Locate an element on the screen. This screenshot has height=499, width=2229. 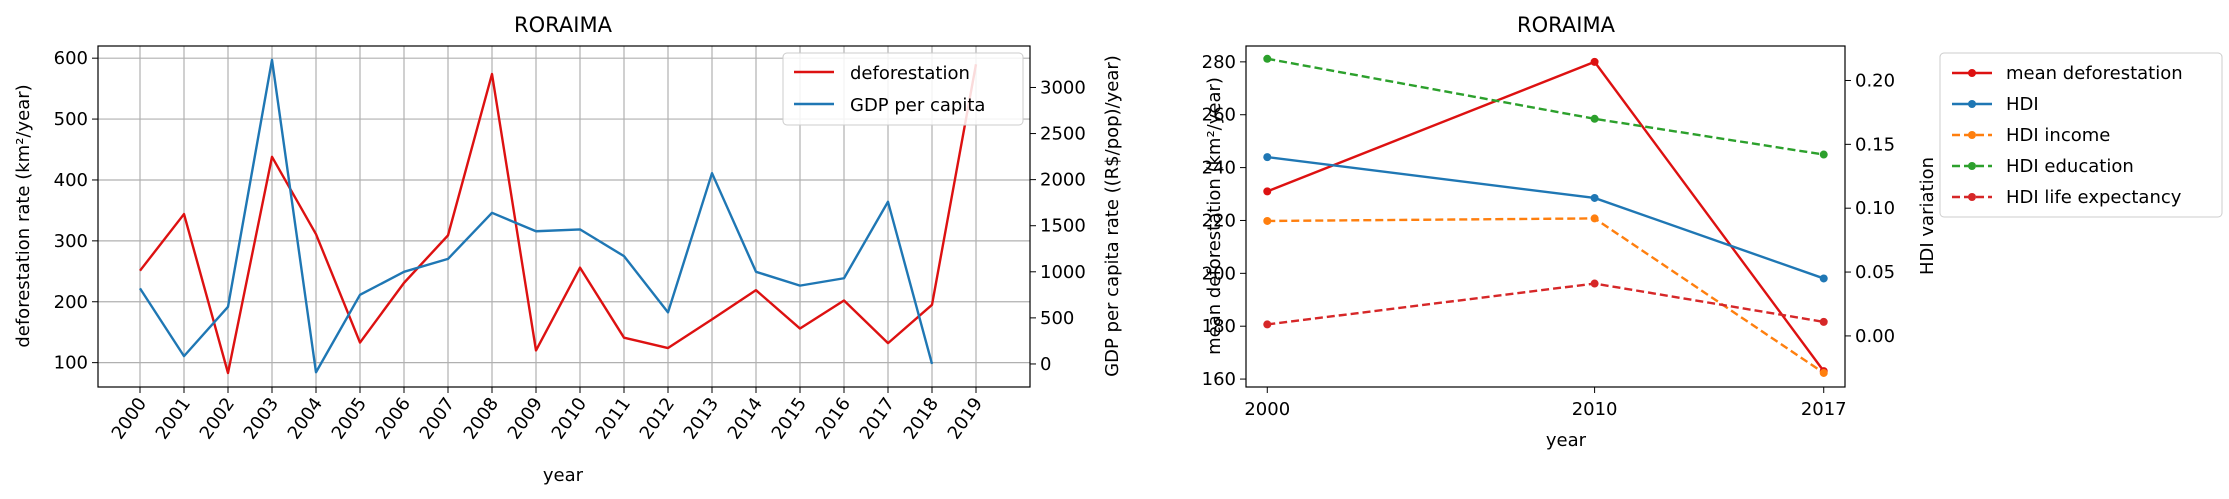
chart2-legend-marker-hdi-life-expectancy is located at coordinates (1972, 197).